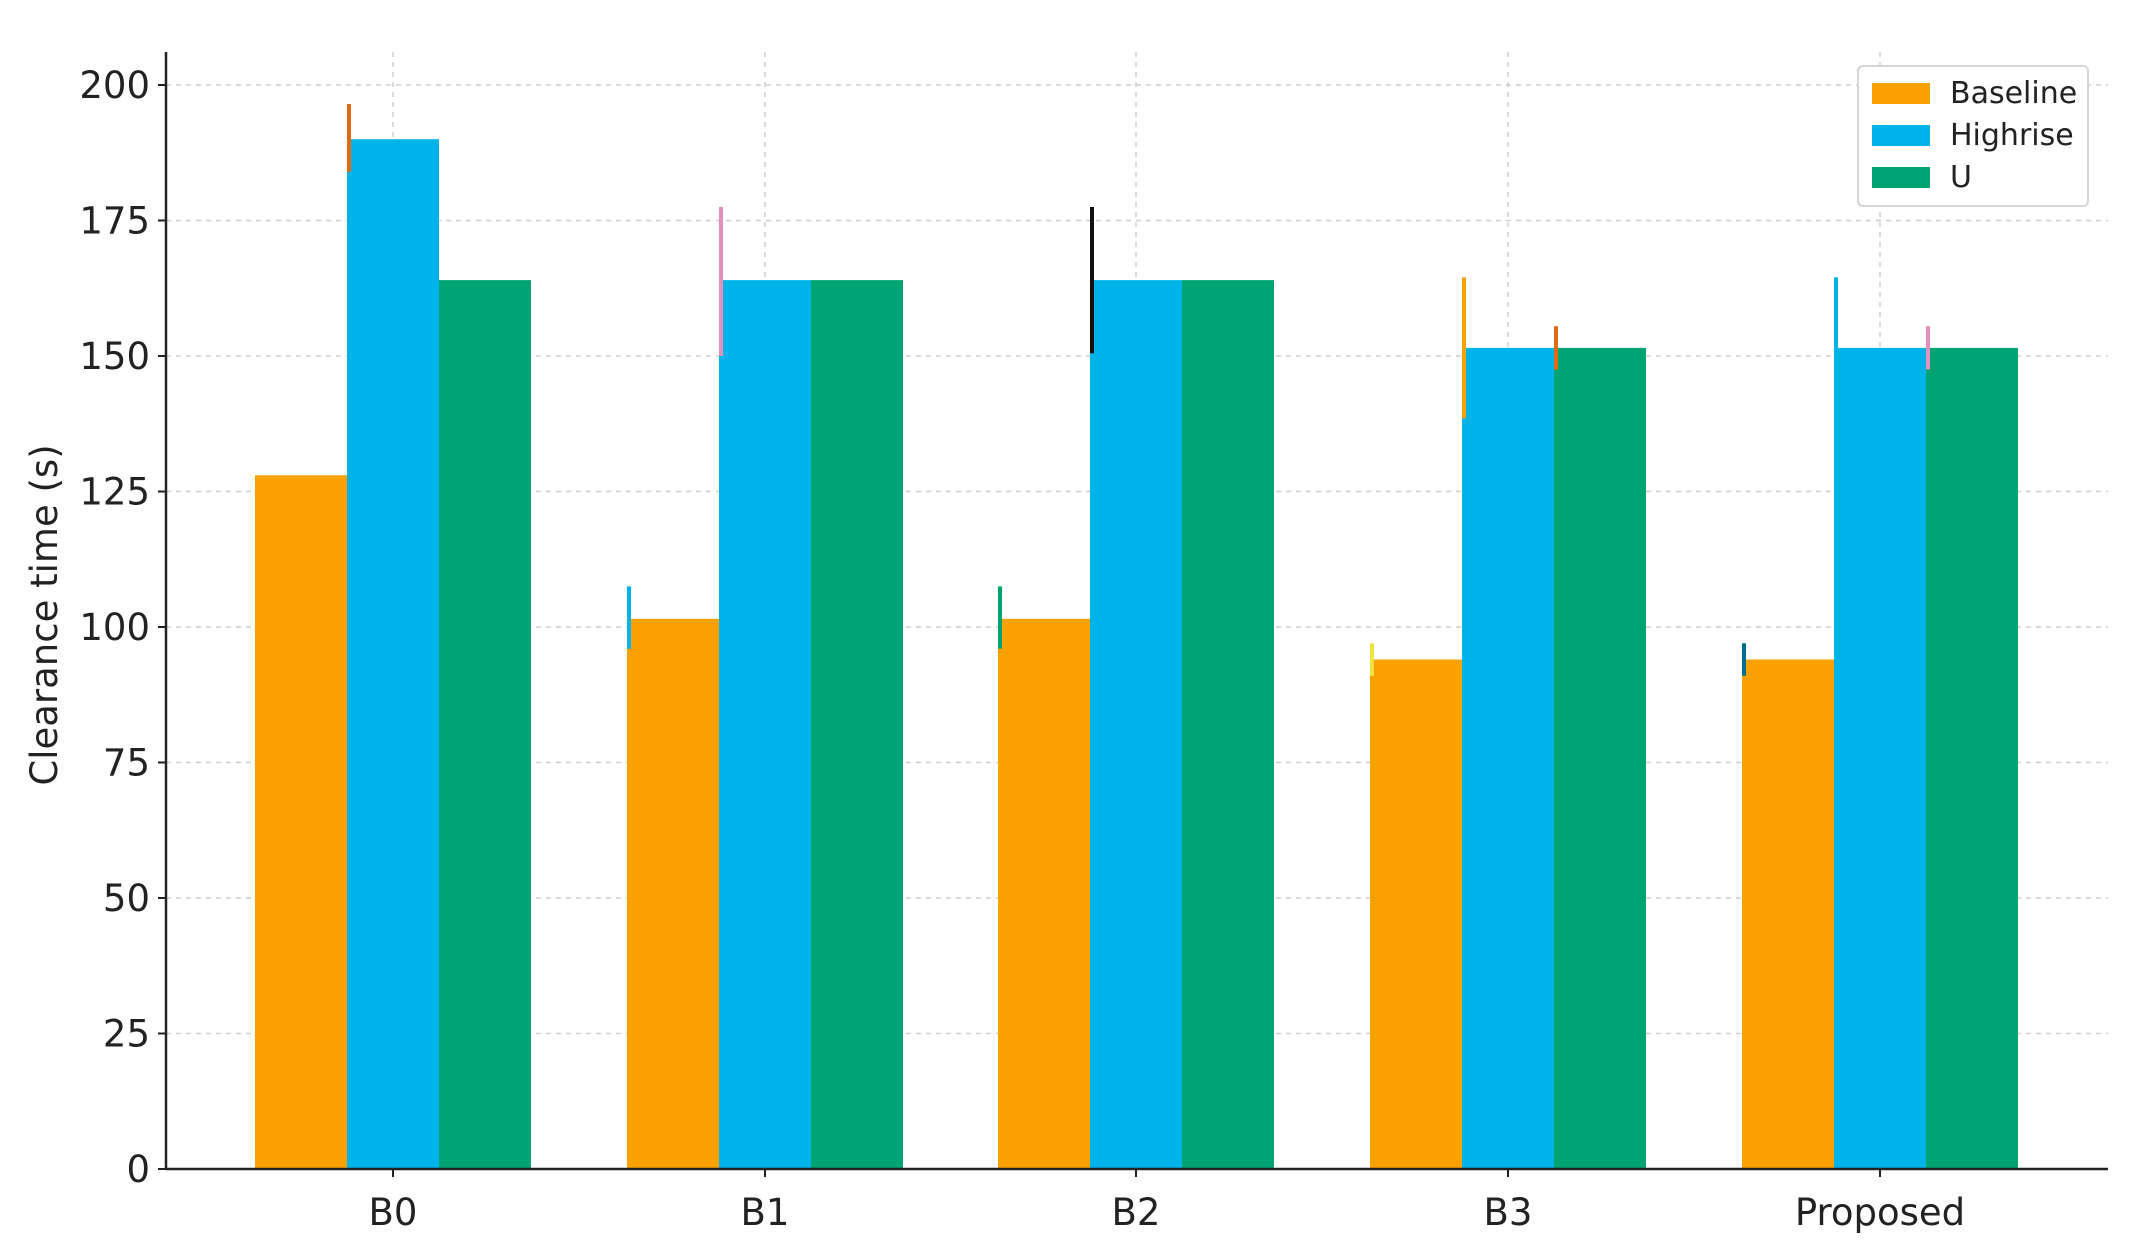 The width and height of the screenshot is (2143, 1246). I want to click on y-tick-label: 125, so click(114, 492).